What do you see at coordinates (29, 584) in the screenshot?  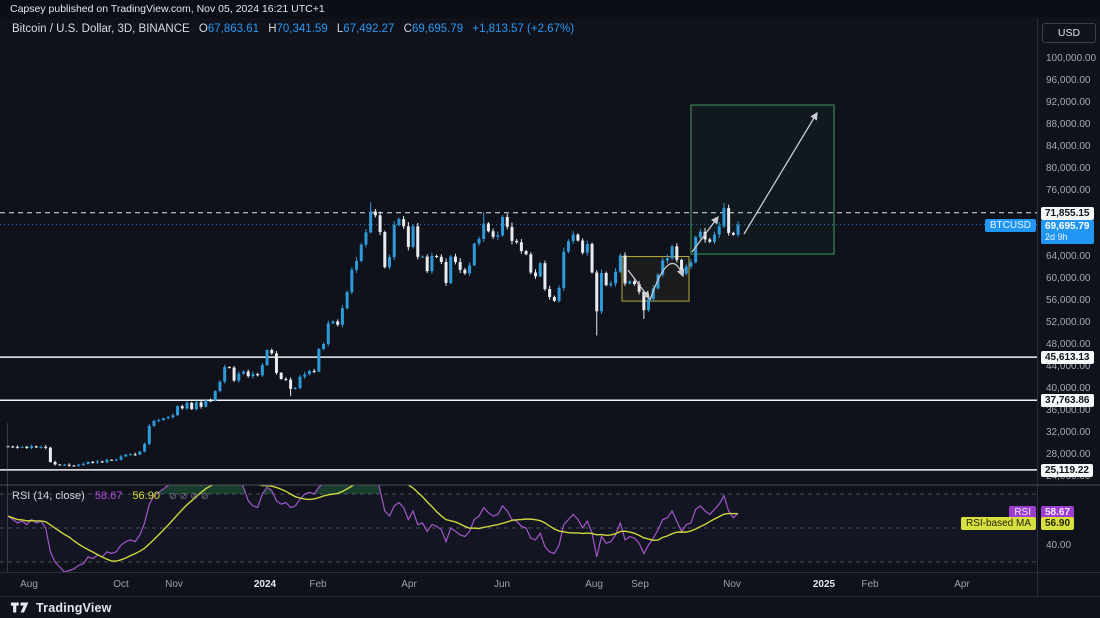 I see `time-label-month: Aug` at bounding box center [29, 584].